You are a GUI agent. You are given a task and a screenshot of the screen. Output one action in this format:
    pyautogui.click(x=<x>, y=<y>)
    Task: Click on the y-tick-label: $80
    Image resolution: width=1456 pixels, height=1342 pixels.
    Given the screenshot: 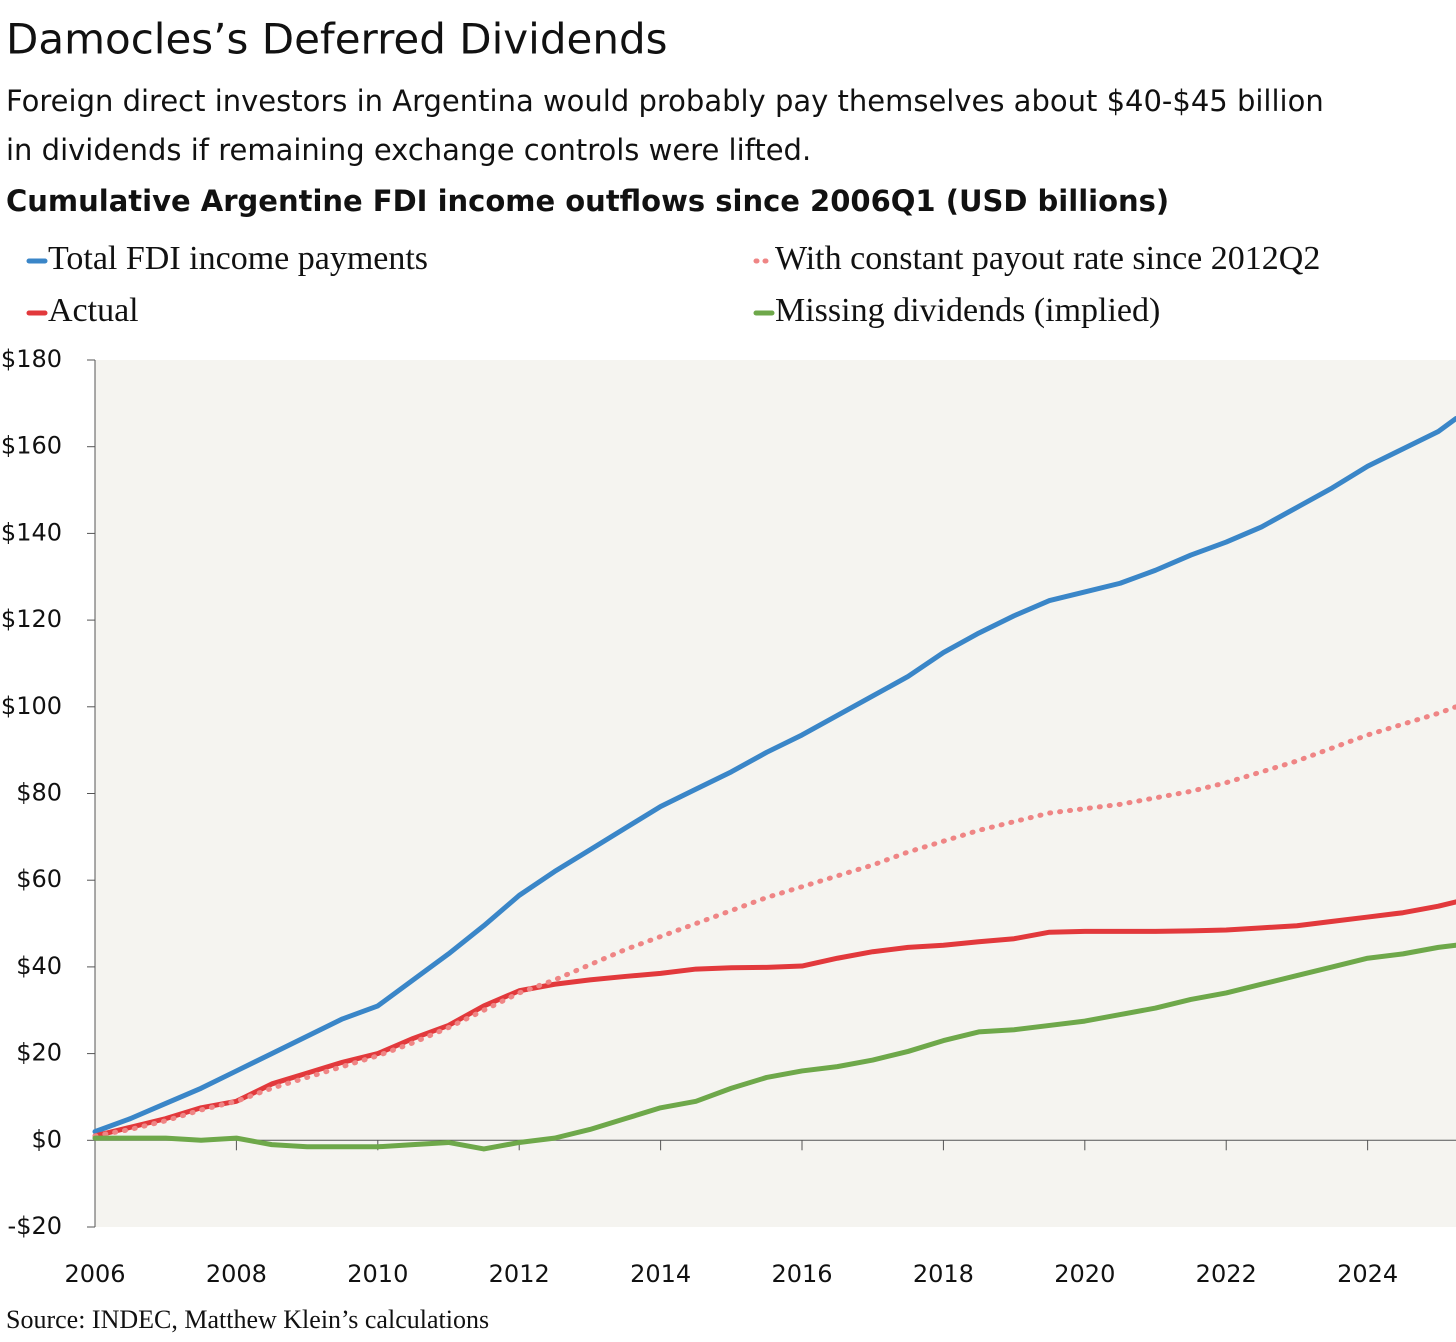 What is the action you would take?
    pyautogui.click(x=39, y=793)
    